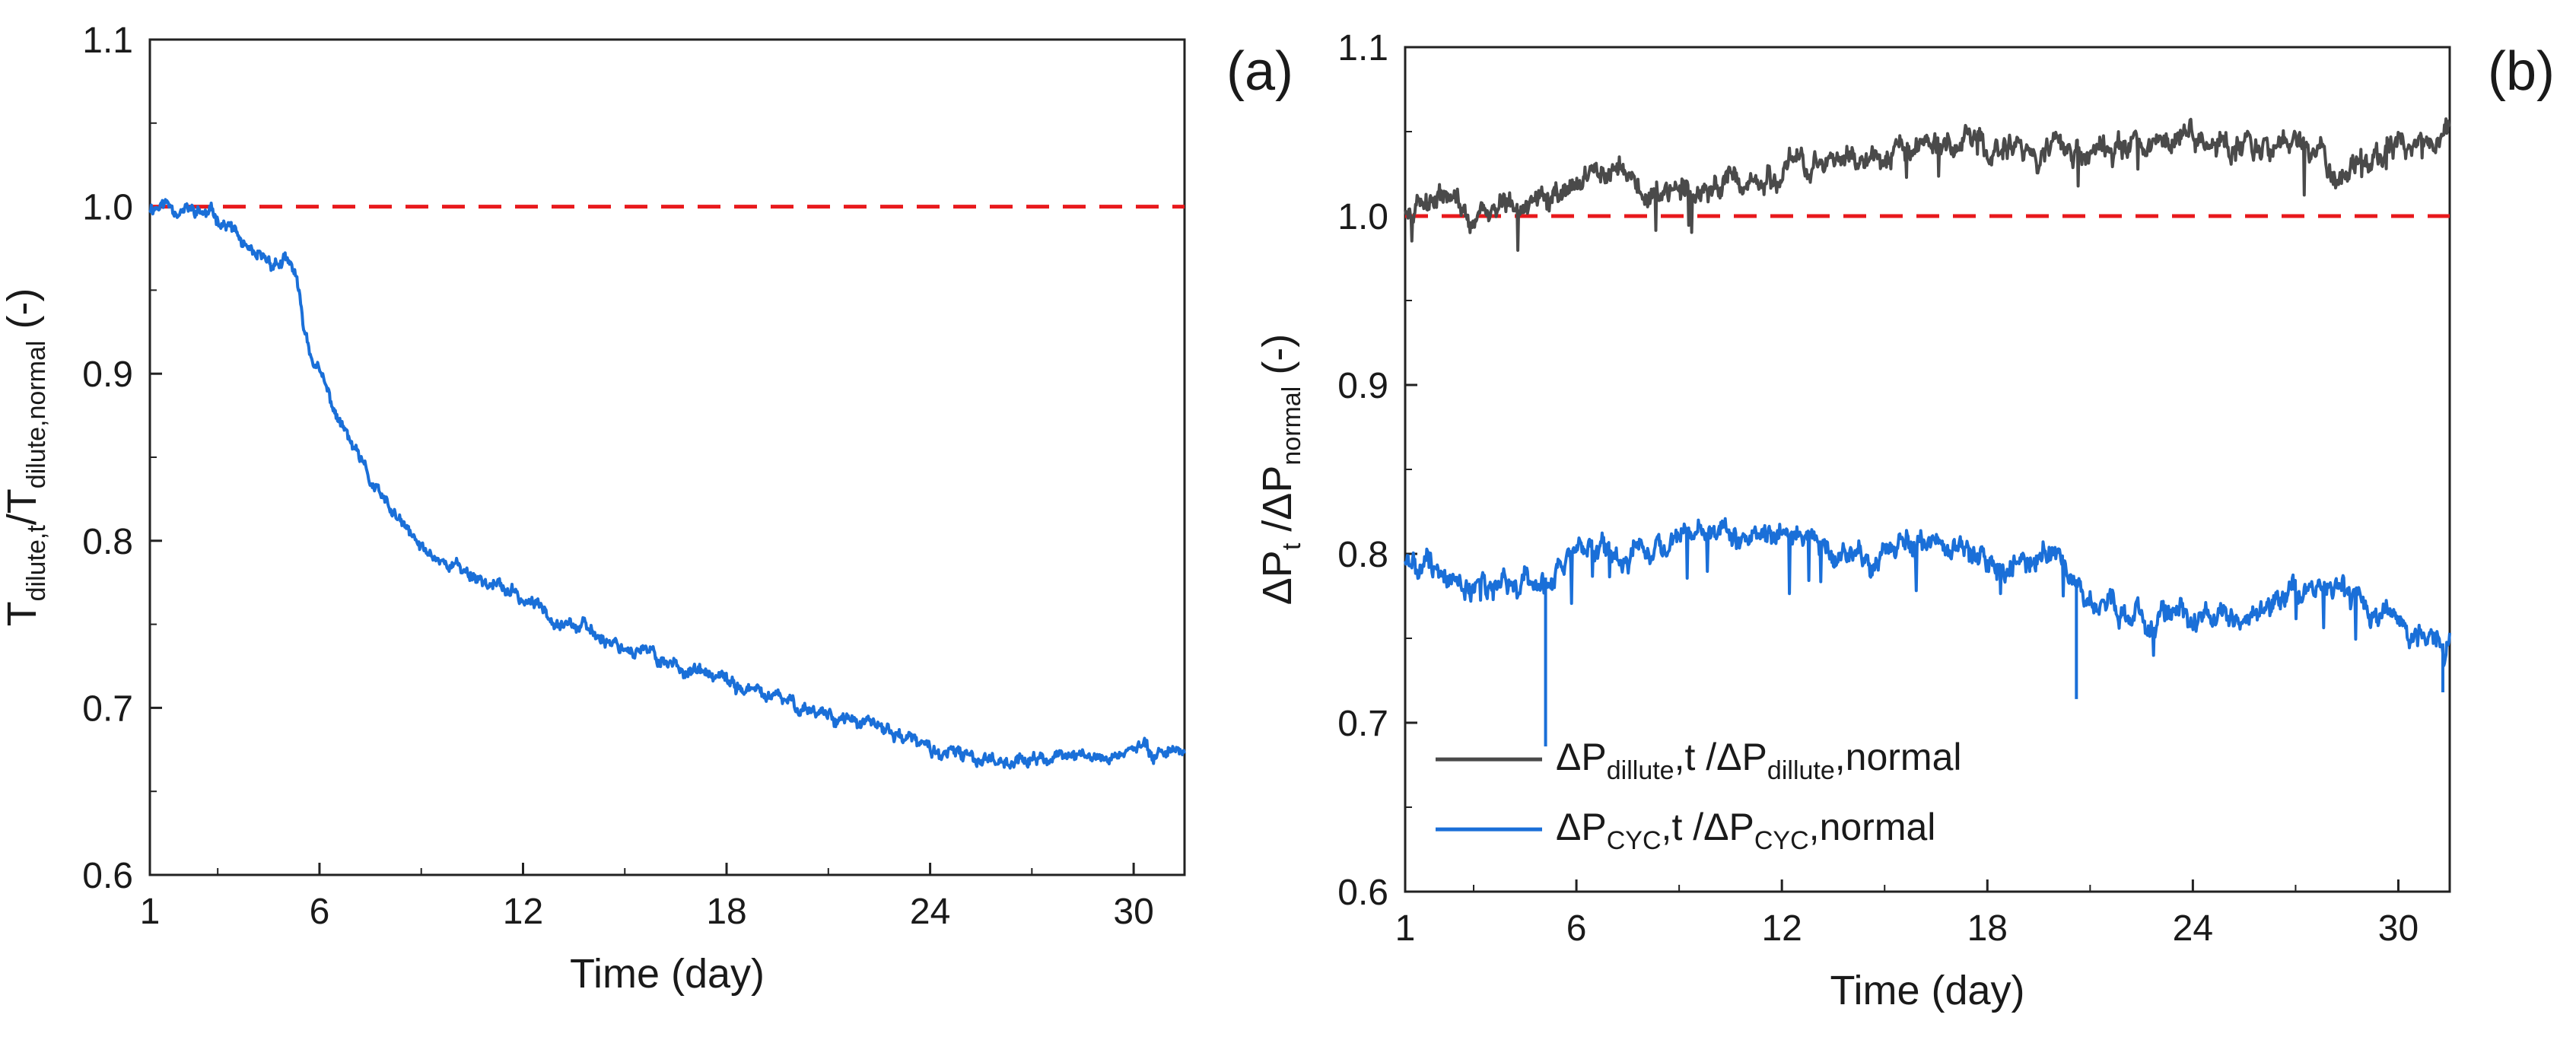 The image size is (2576, 1040). I want to click on legend-label-1: ΔPdillute,t /ΔPdillute,normal, so click(1759, 760).